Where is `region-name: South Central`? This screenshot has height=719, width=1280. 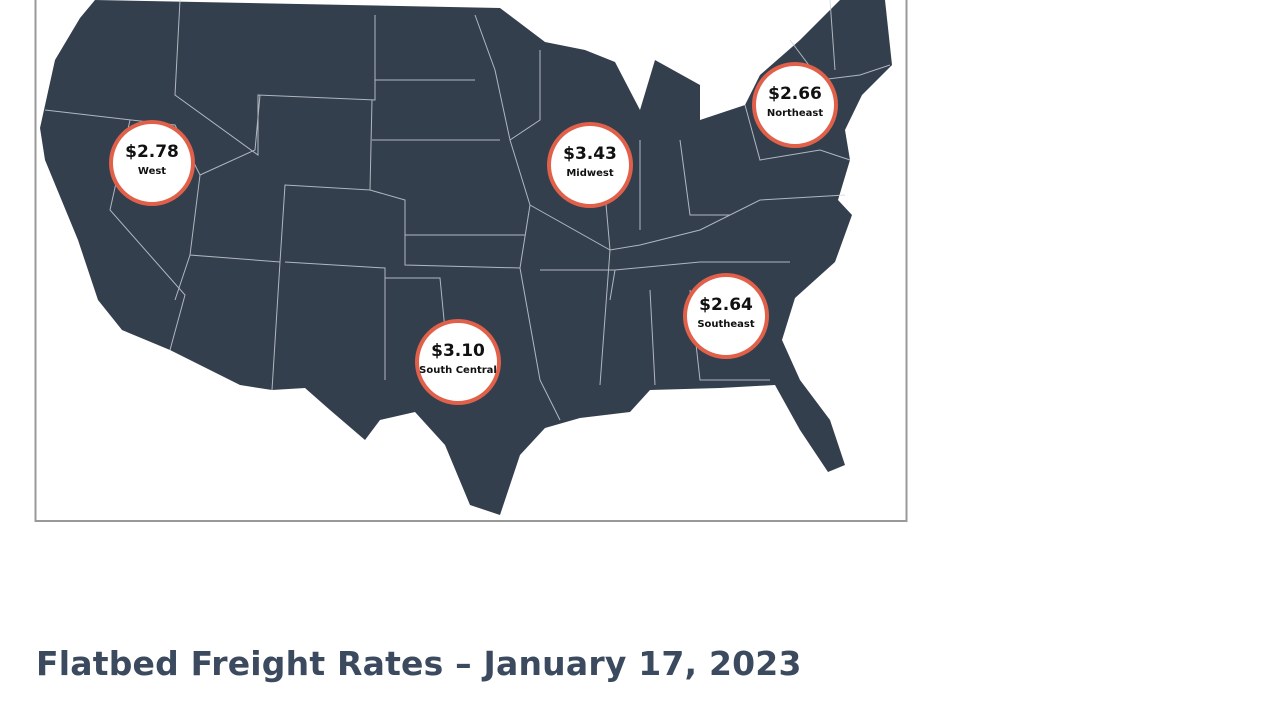
region-name: South Central is located at coordinates (458, 370).